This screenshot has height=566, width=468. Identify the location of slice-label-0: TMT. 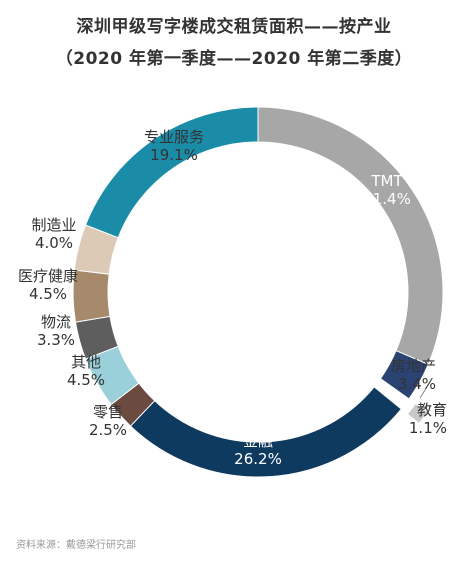
(386, 181).